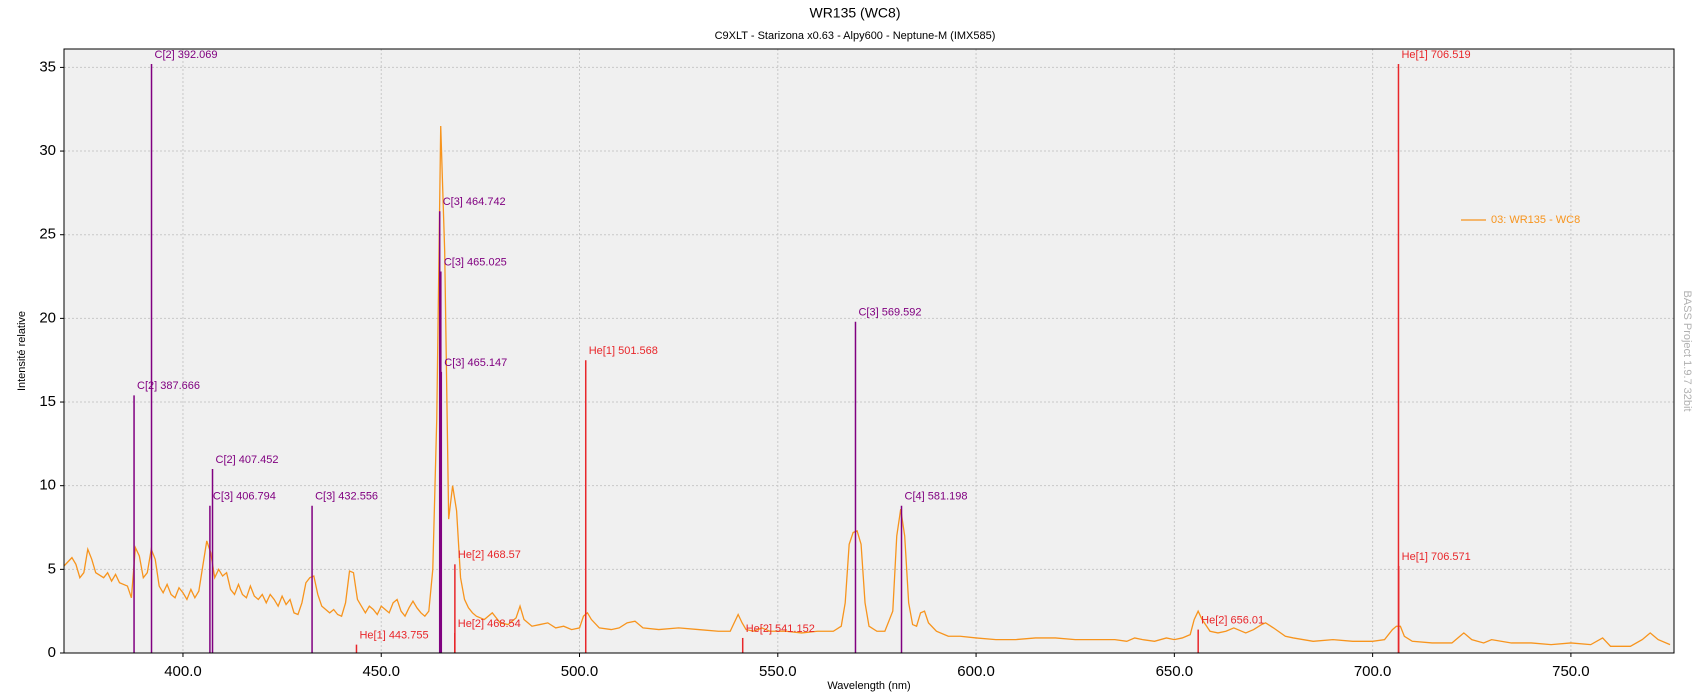 Image resolution: width=1700 pixels, height=700 pixels. Describe the element at coordinates (52, 652) in the screenshot. I see `y-tick-label: 0` at that location.